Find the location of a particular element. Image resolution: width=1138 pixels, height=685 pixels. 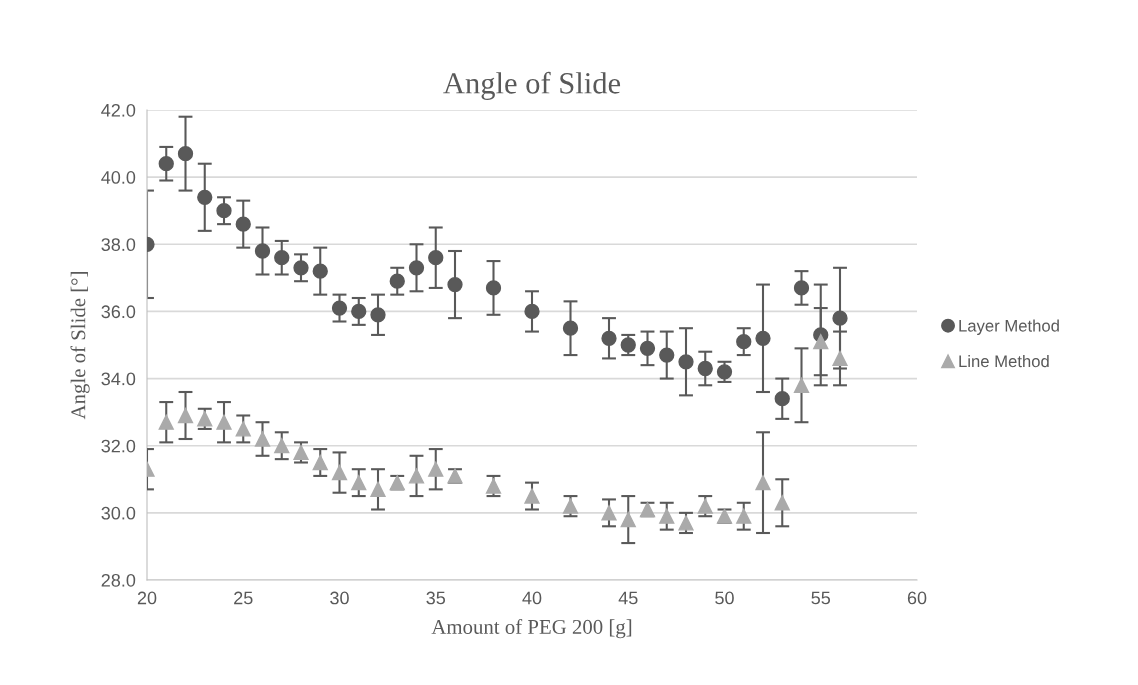

x-tick-label: 45 is located at coordinates (628, 598).